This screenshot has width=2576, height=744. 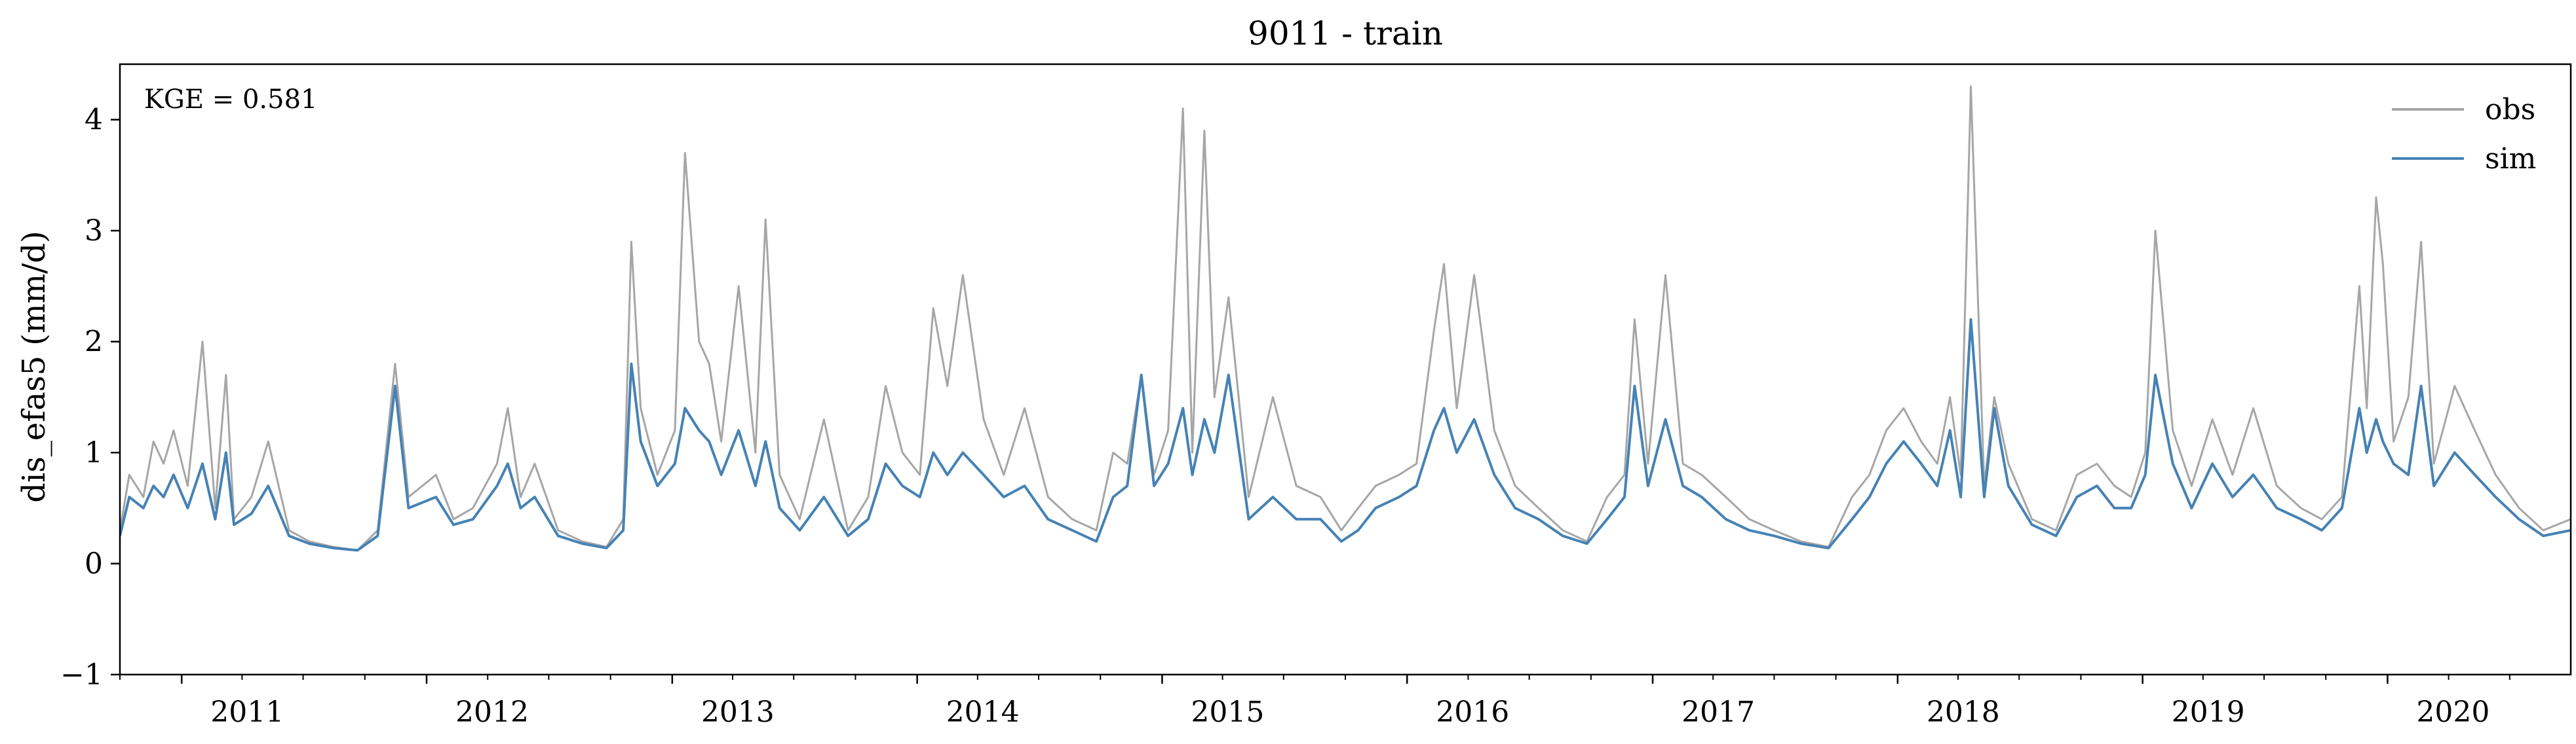 What do you see at coordinates (2510, 159) in the screenshot?
I see `legend-label-sim: sim` at bounding box center [2510, 159].